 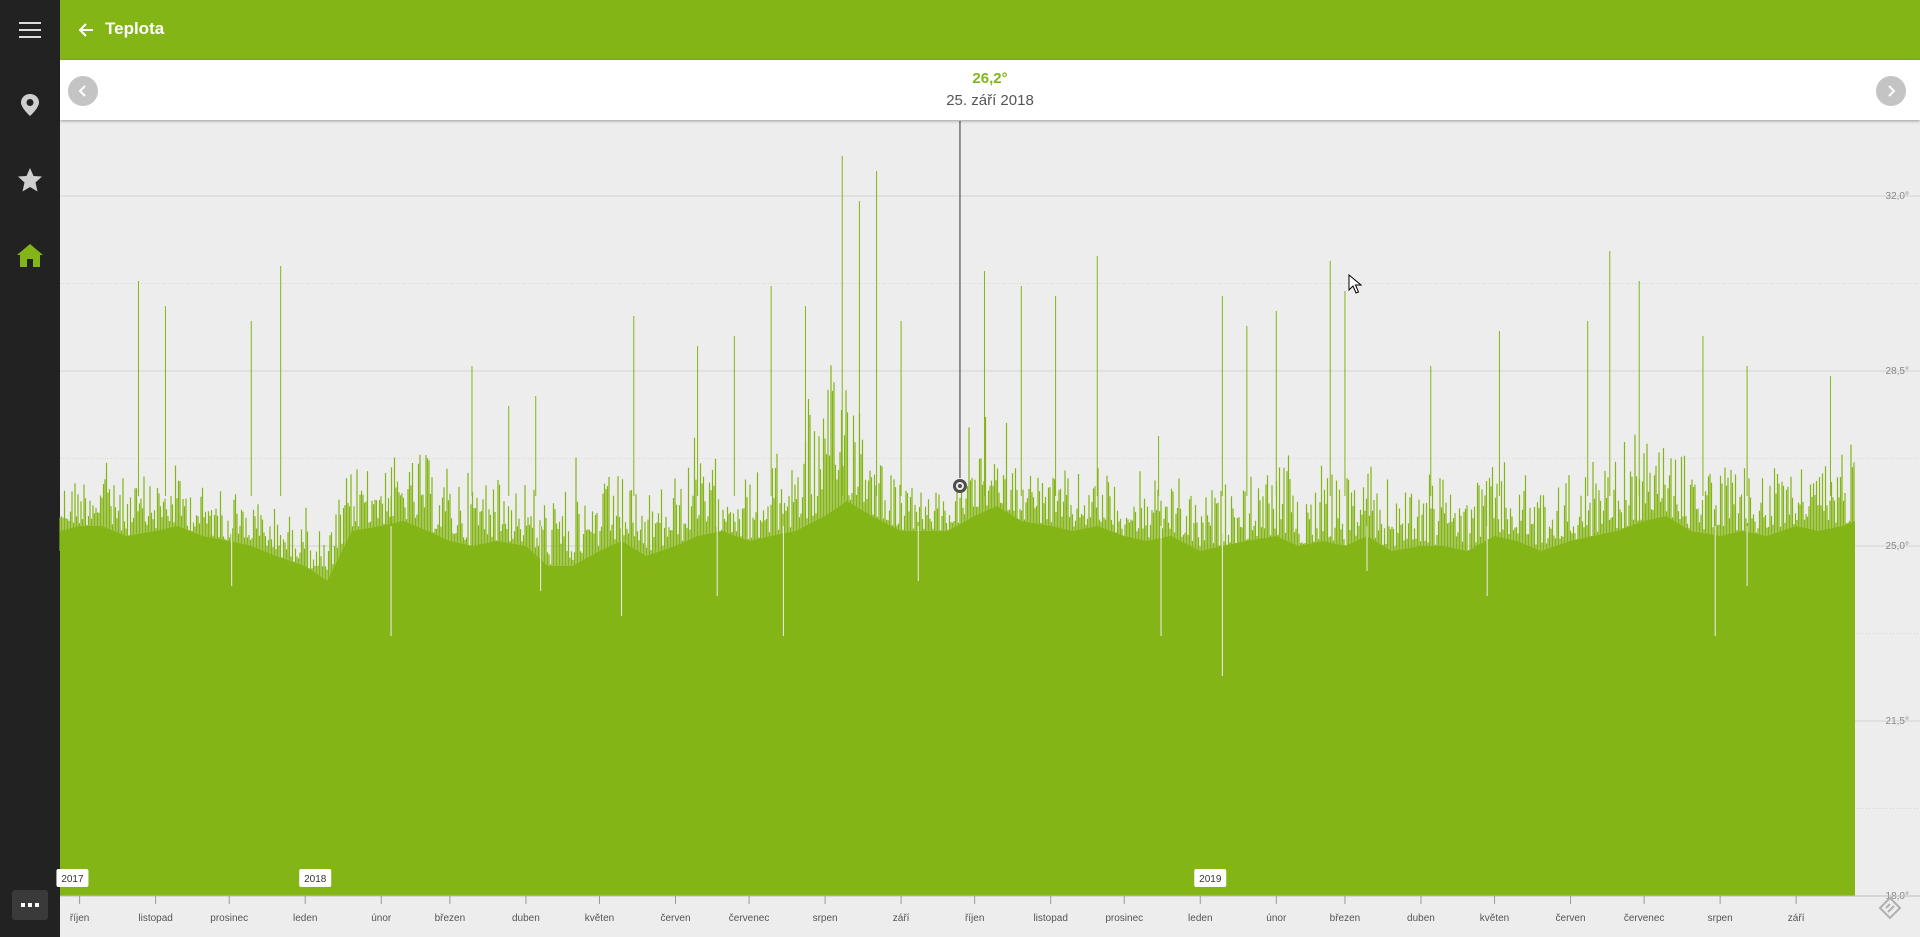 What do you see at coordinates (1897, 196) in the screenshot?
I see `y-tick-label: 32,0°` at bounding box center [1897, 196].